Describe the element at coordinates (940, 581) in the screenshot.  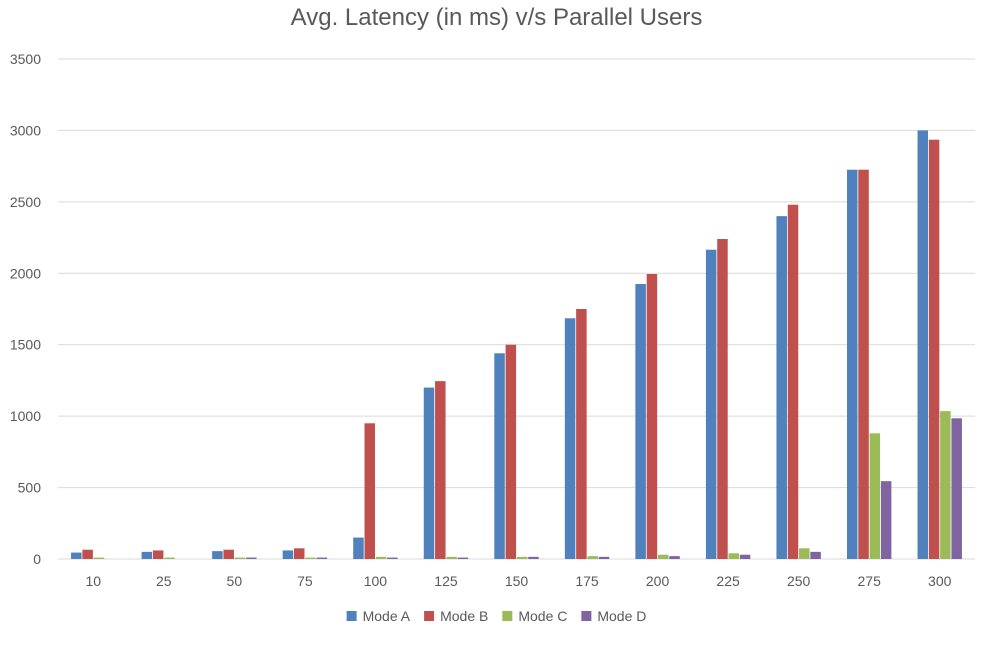
I see `x-tick-label: 300` at that location.